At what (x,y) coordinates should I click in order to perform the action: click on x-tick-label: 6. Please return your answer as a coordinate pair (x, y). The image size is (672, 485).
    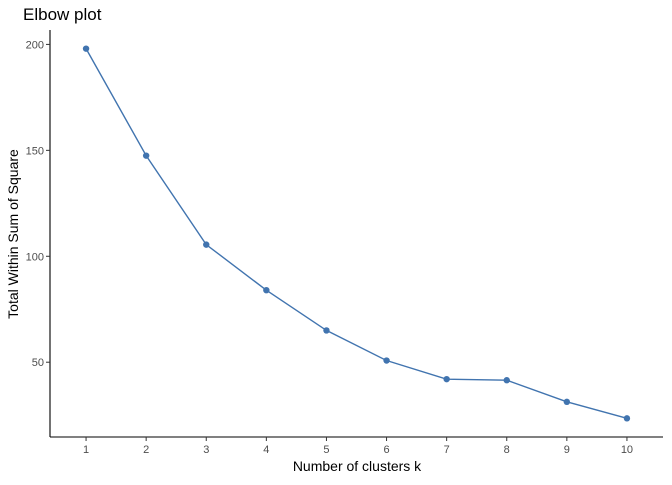
    Looking at the image, I should click on (386, 450).